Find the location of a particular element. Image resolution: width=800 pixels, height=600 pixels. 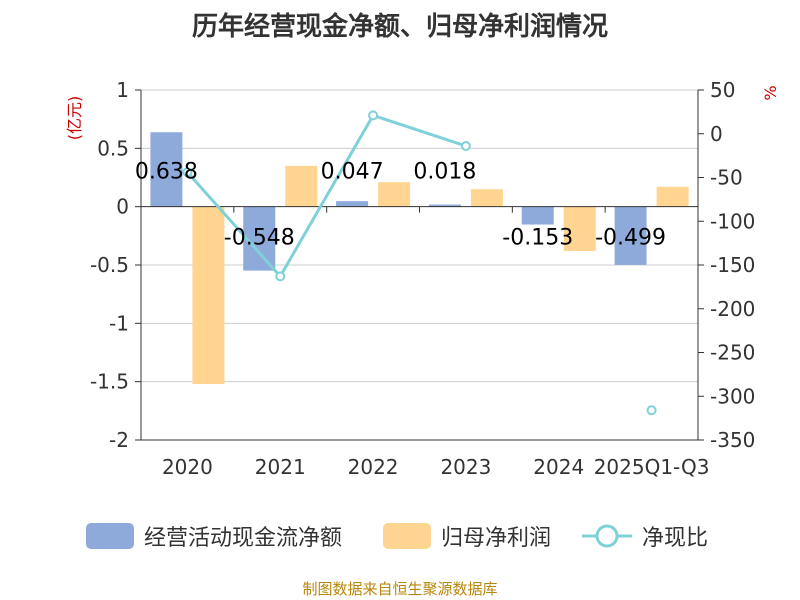

left-tick-label: -2 is located at coordinates (119, 440).